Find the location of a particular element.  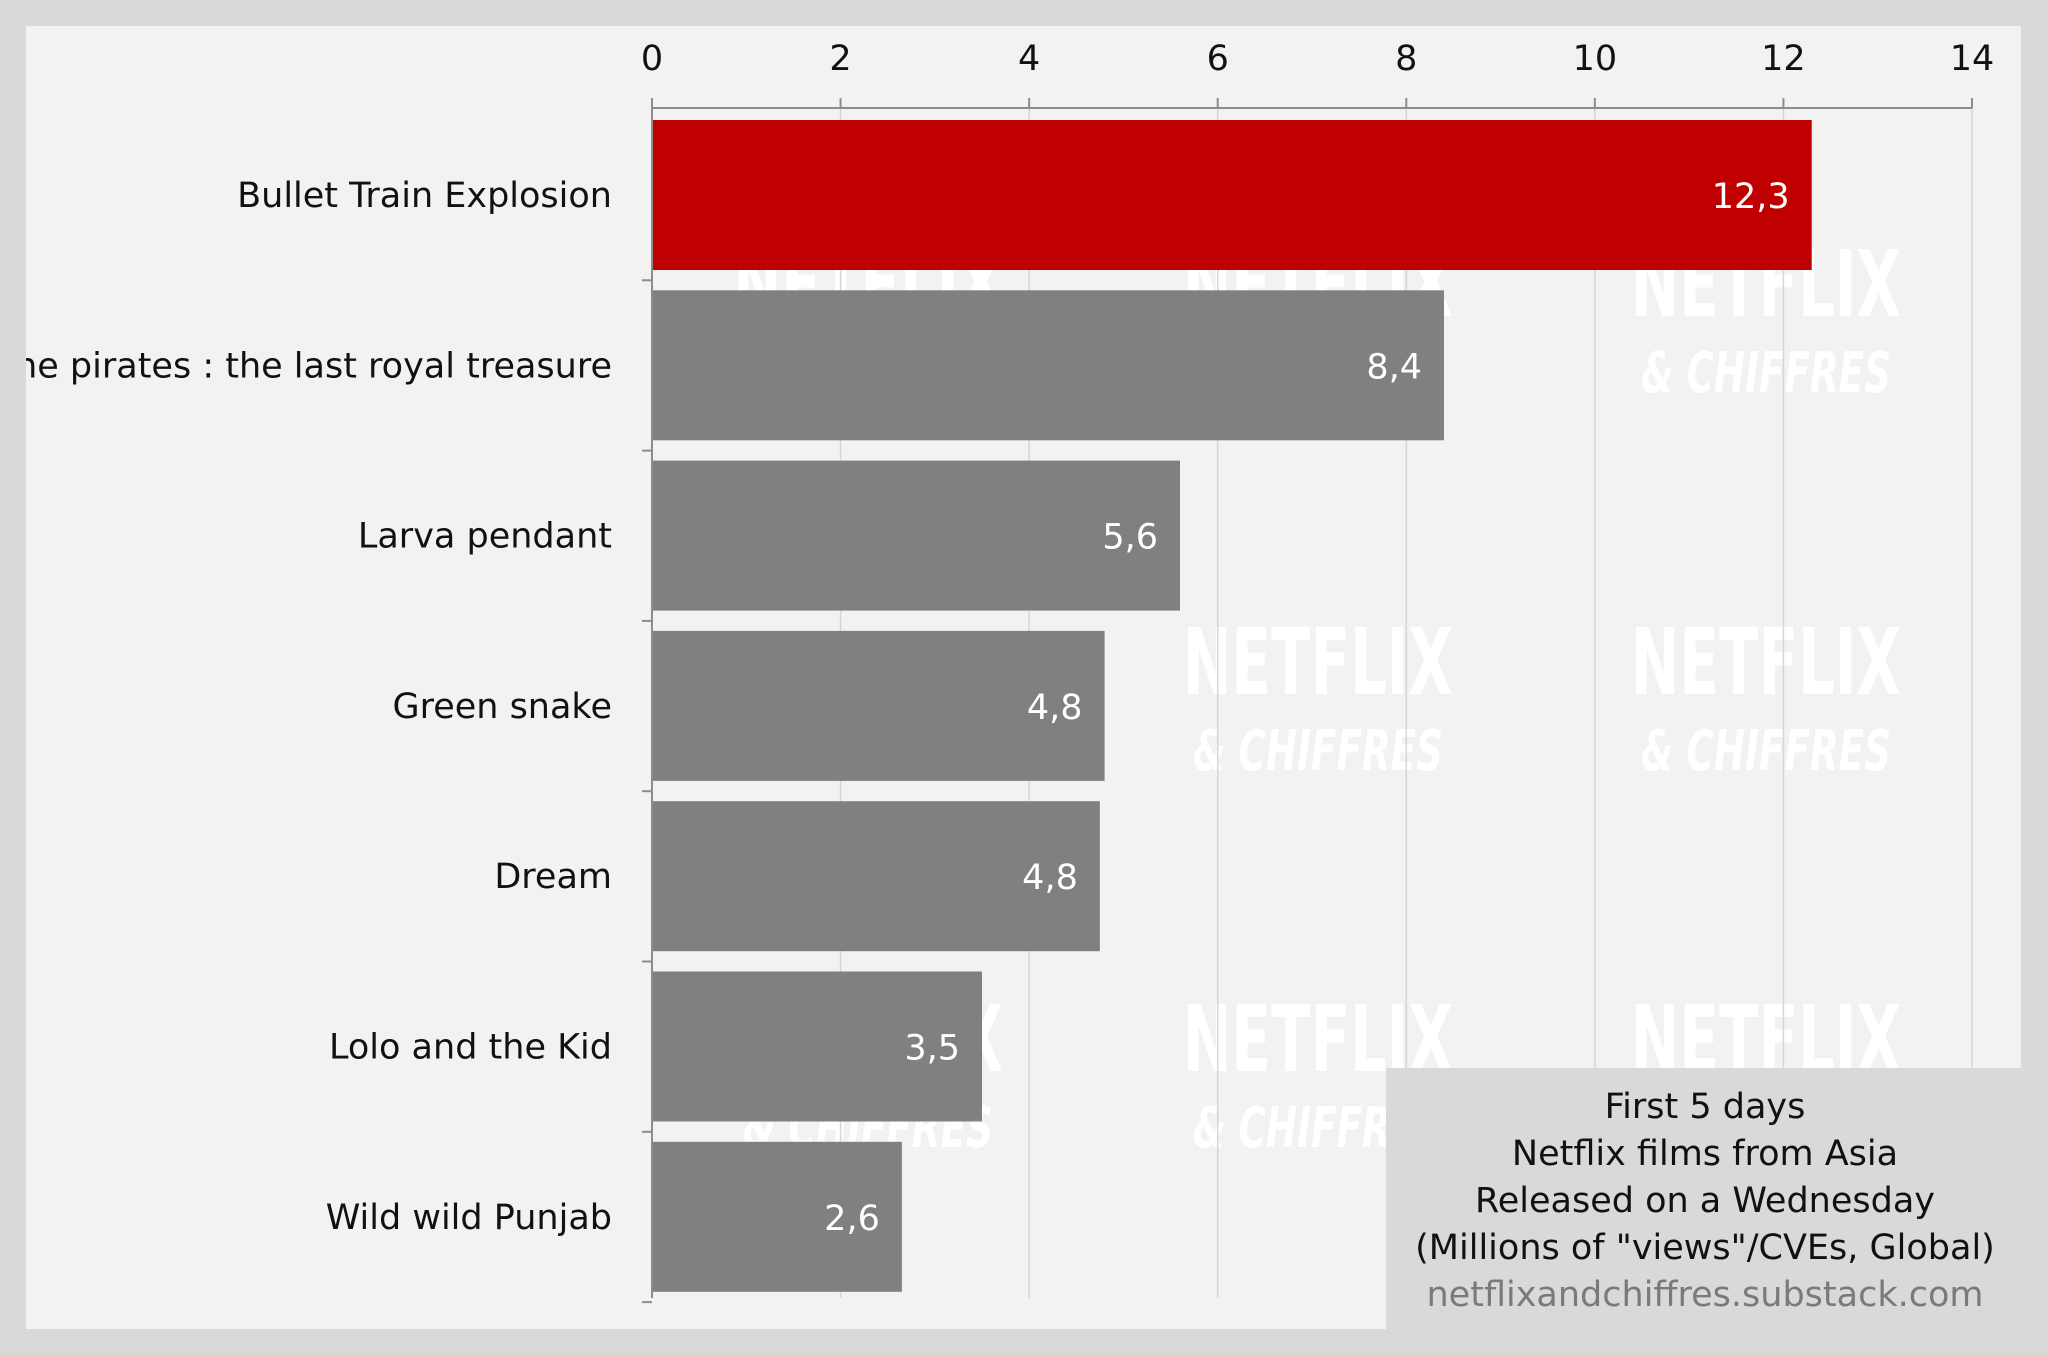

bar-value-label: 8,4 is located at coordinates (1394, 367).